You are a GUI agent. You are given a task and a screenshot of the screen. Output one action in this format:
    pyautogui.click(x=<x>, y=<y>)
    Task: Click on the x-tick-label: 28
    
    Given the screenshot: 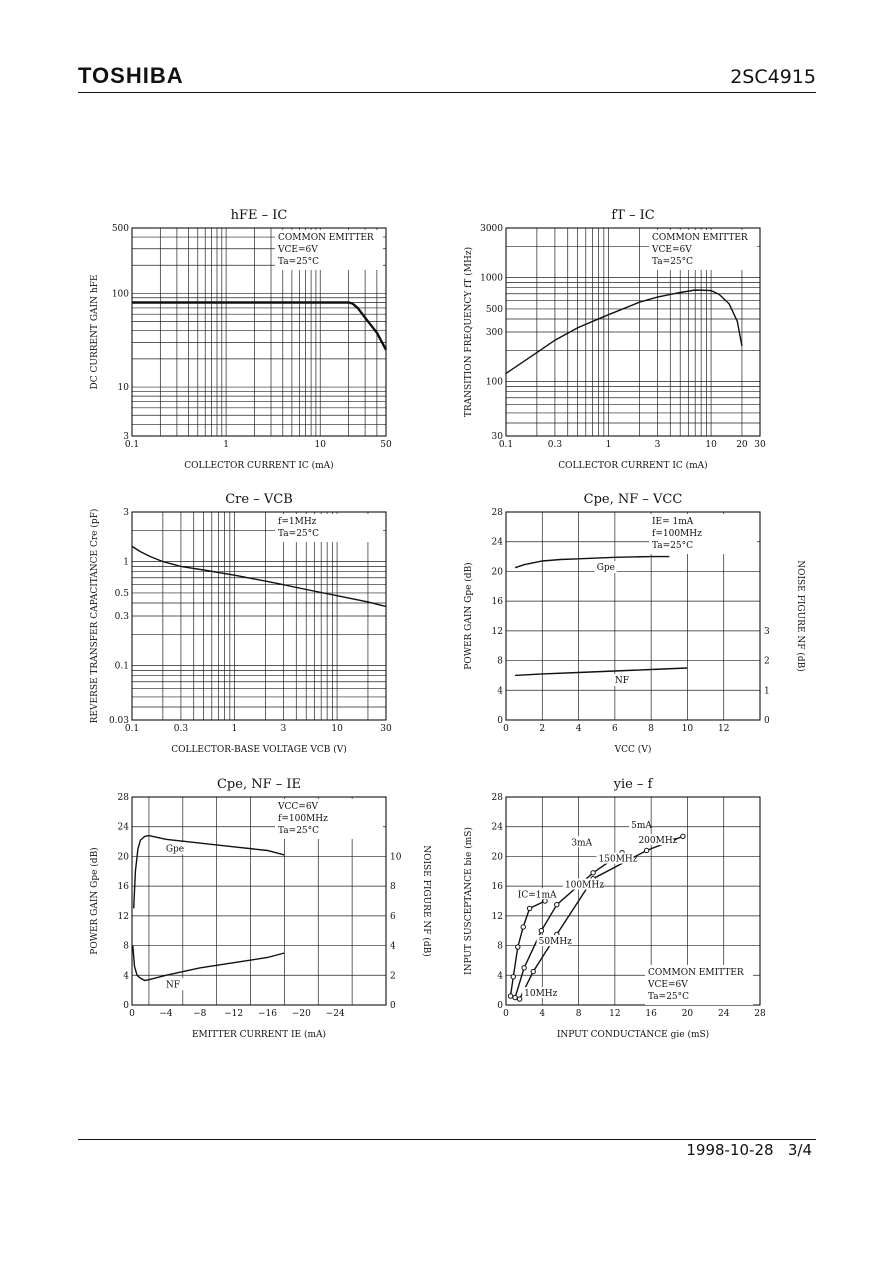 What is the action you would take?
    pyautogui.click(x=760, y=1014)
    